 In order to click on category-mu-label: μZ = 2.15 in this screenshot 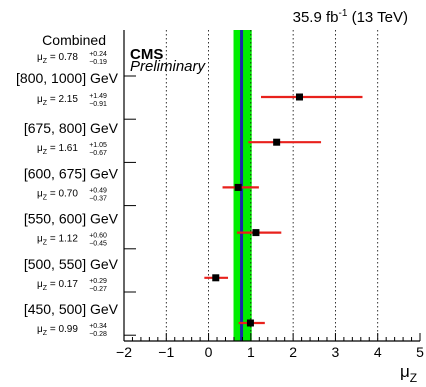, I will do `click(57, 100)`.